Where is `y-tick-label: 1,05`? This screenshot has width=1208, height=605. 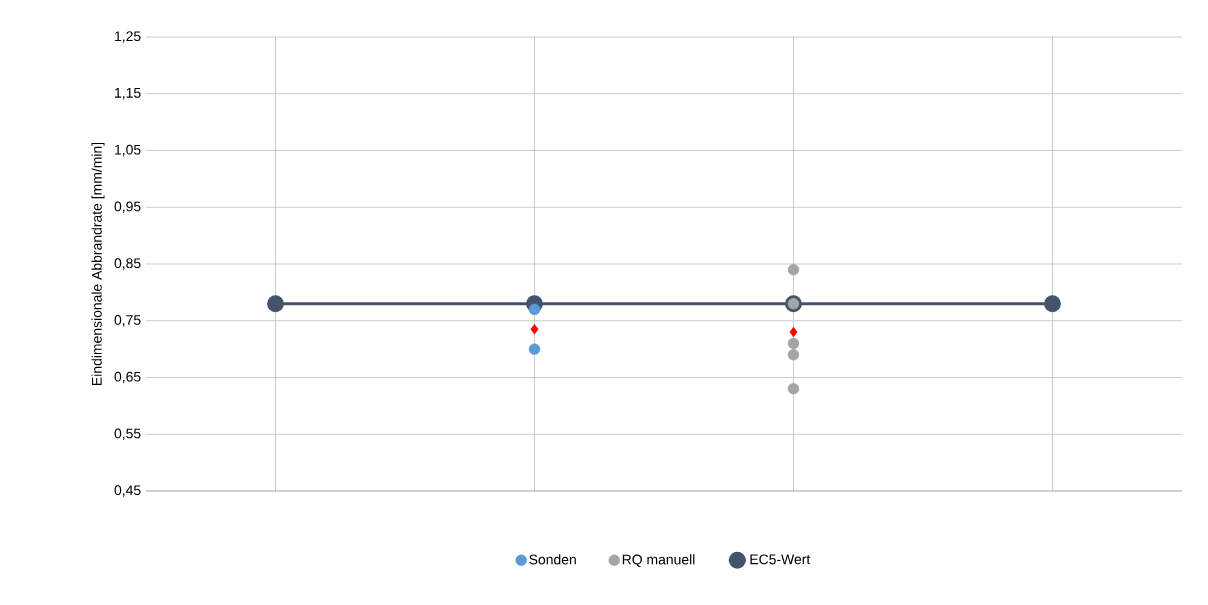
y-tick-label: 1,05 is located at coordinates (128, 150).